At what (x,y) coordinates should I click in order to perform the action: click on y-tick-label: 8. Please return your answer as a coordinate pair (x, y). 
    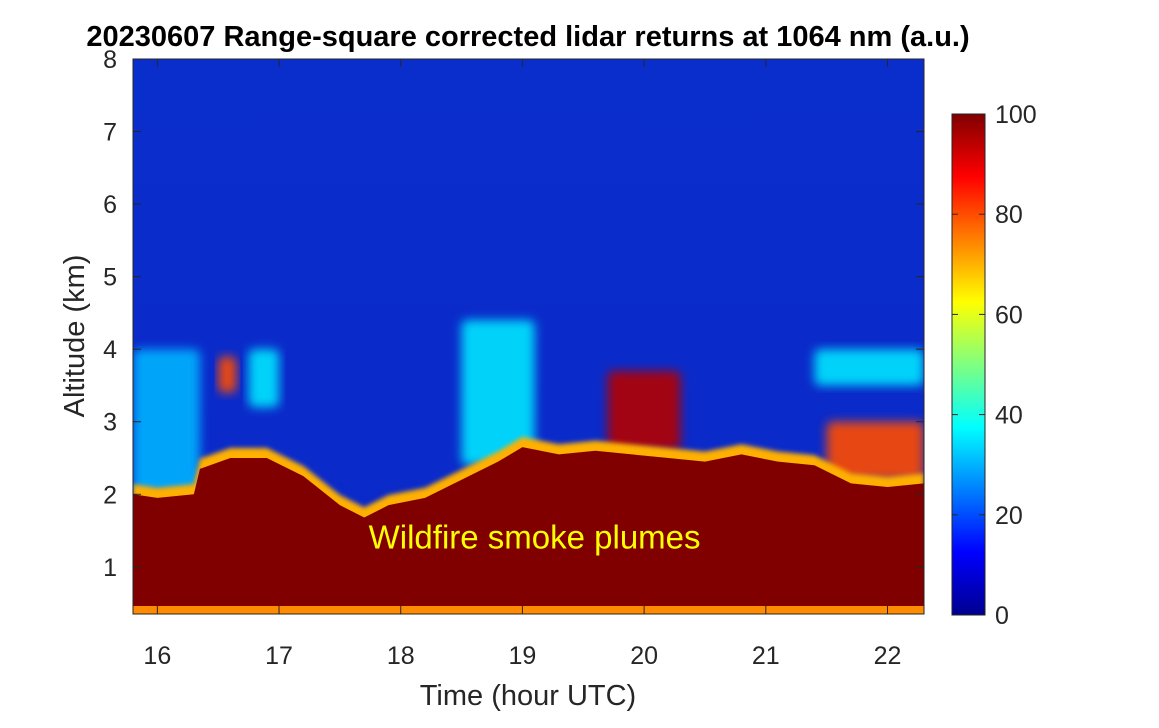
    Looking at the image, I should click on (110, 60).